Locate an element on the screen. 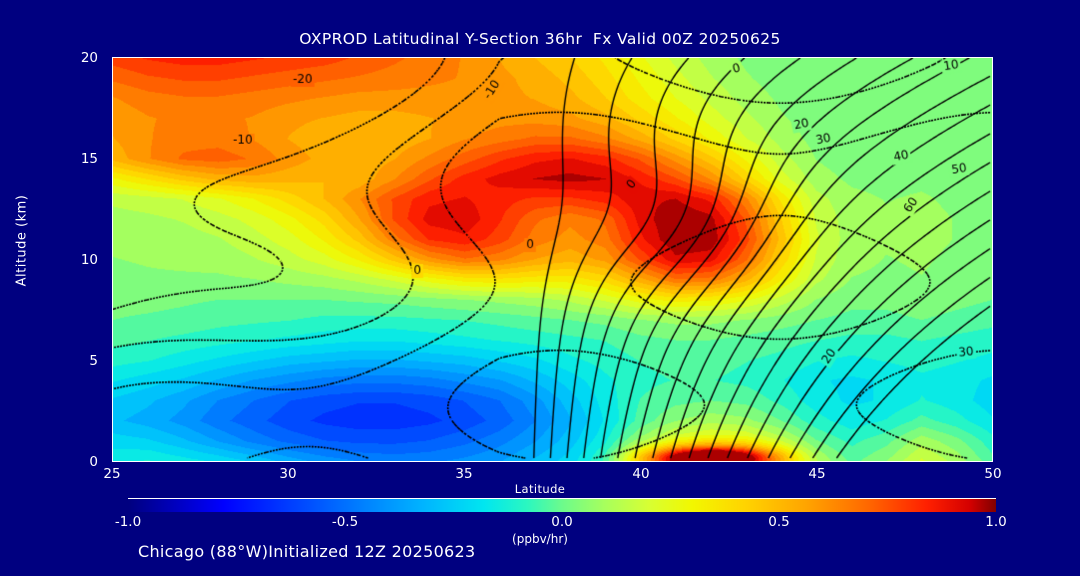 The height and width of the screenshot is (576, 1080). y-tick-5: 5 is located at coordinates (93, 361).